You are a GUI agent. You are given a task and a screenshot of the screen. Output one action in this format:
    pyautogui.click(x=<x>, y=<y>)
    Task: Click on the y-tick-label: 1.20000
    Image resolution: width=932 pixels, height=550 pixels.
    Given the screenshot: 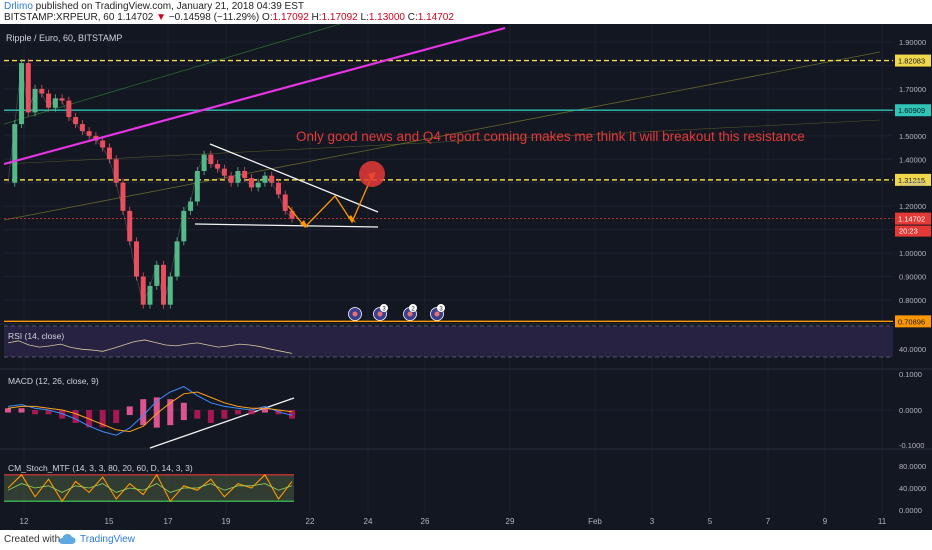 What is the action you would take?
    pyautogui.click(x=912, y=206)
    